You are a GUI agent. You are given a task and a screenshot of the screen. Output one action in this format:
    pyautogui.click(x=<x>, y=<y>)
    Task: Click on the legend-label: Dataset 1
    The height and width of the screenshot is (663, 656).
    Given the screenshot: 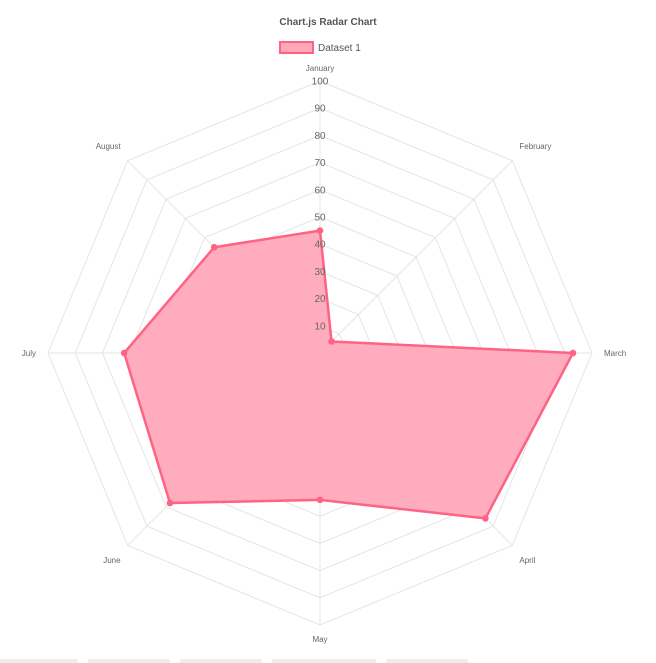 What is the action you would take?
    pyautogui.click(x=339, y=48)
    